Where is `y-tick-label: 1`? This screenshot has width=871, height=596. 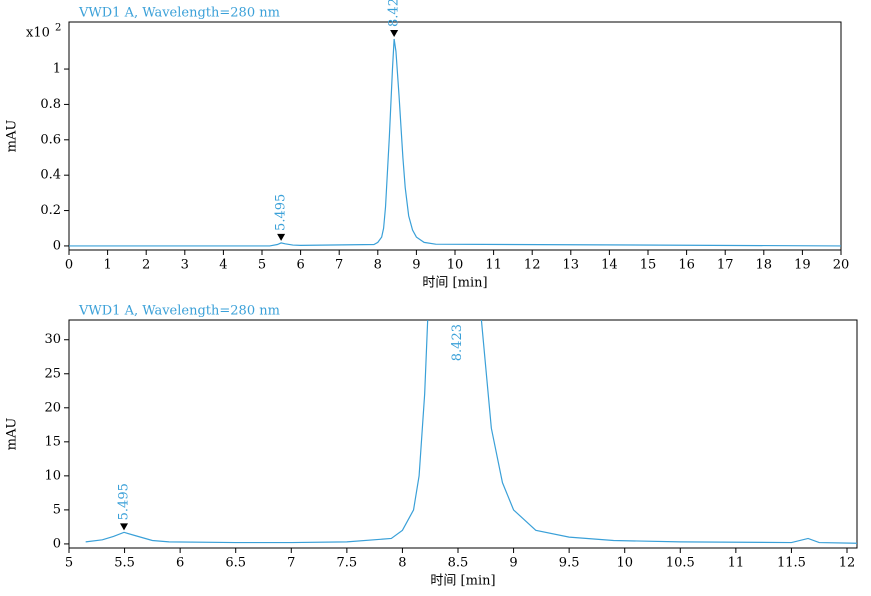 y-tick-label: 1 is located at coordinates (57, 69).